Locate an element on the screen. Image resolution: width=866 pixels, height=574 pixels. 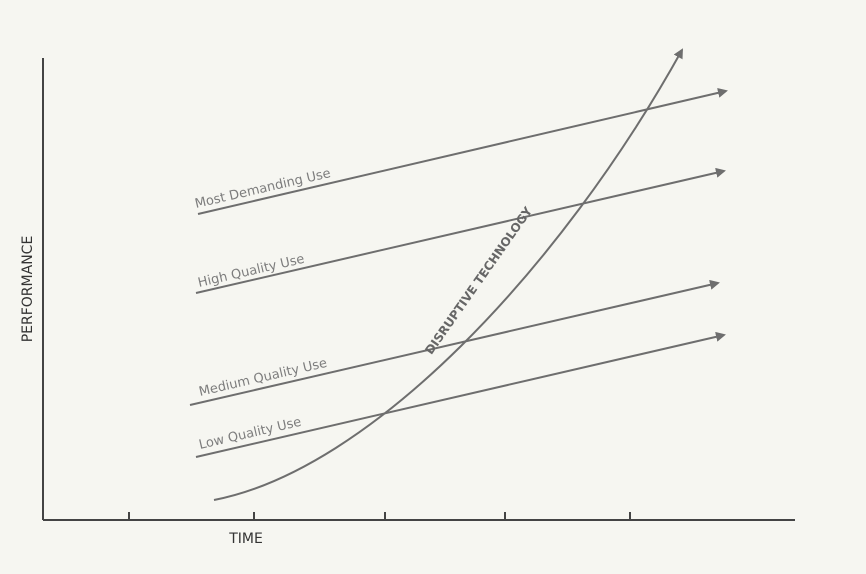
y-axis-label: PERFORMANCE is located at coordinates (28, 289).